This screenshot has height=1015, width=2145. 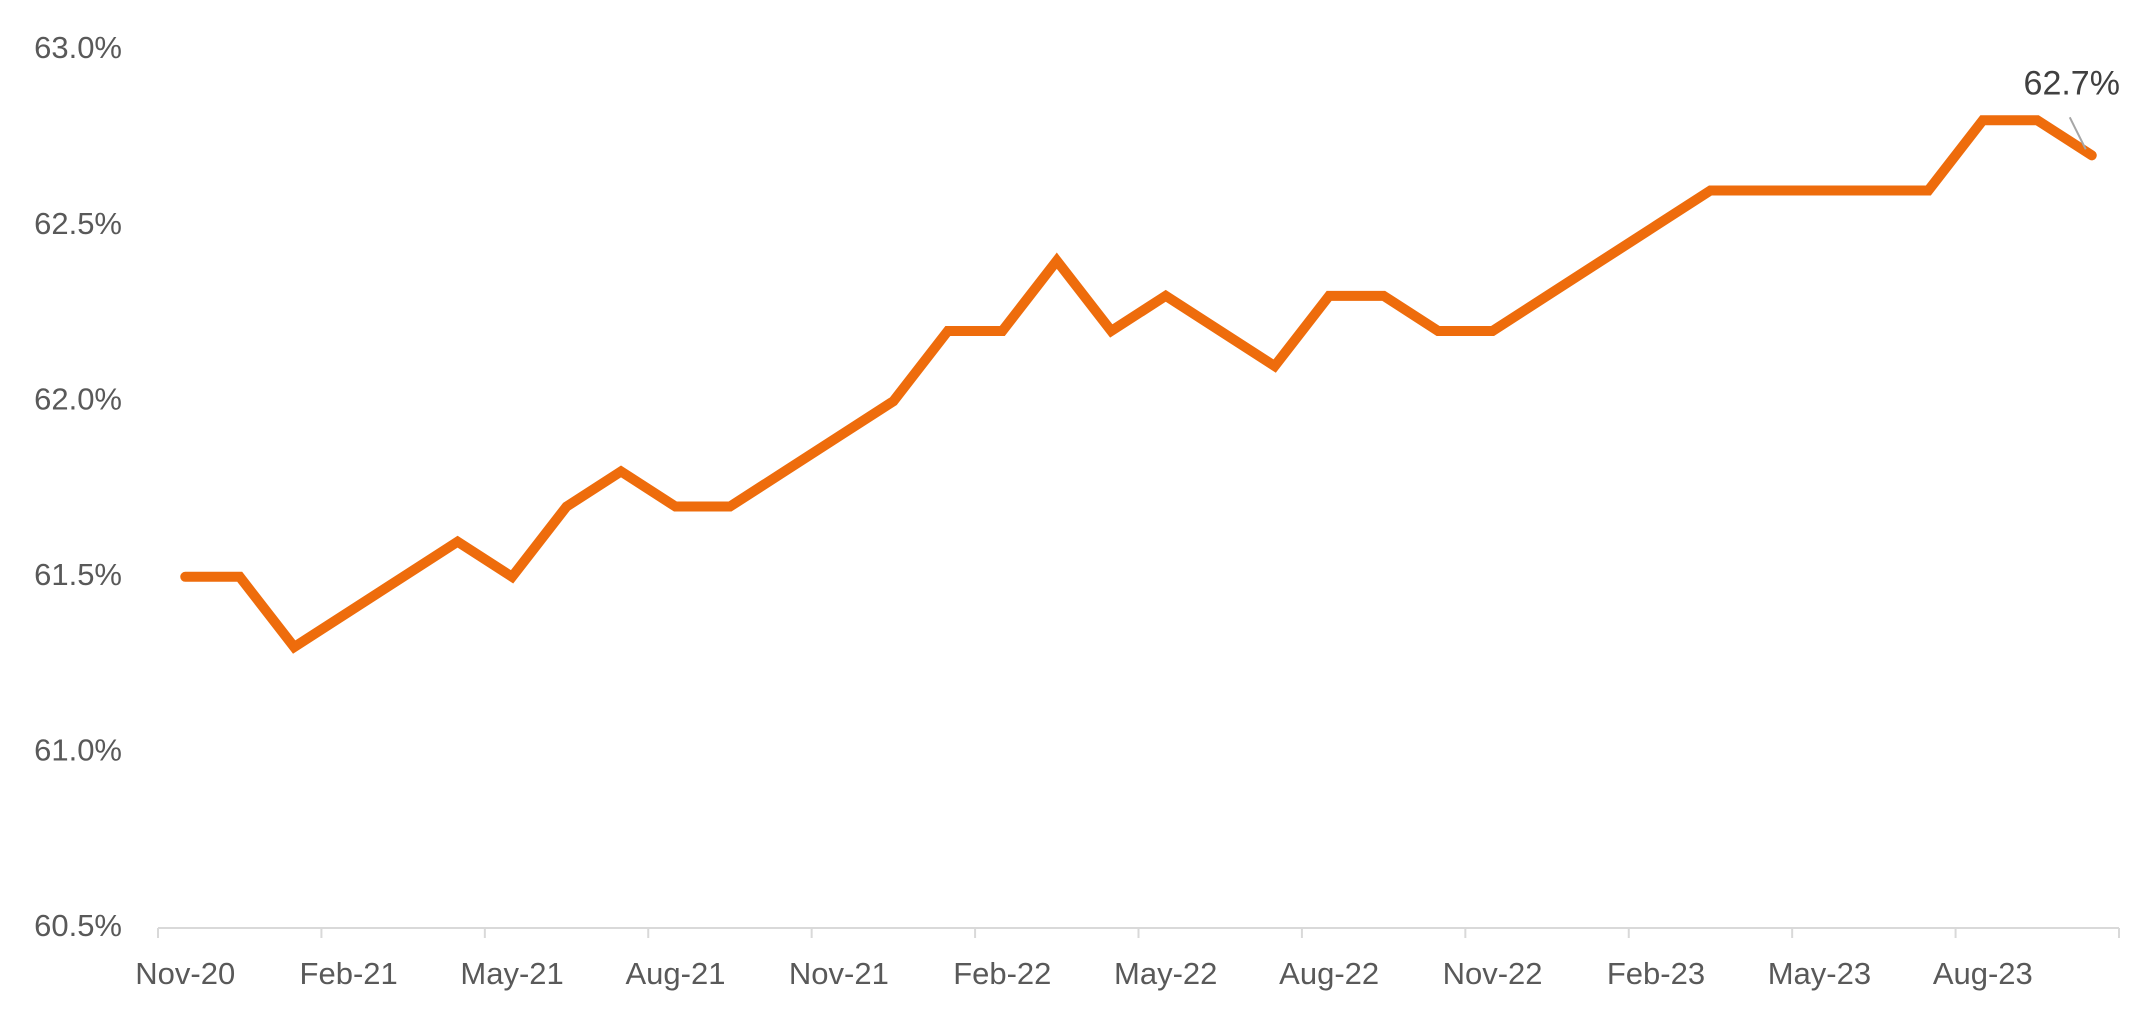 What do you see at coordinates (1493, 973) in the screenshot?
I see `x-tick-label: Nov-22` at bounding box center [1493, 973].